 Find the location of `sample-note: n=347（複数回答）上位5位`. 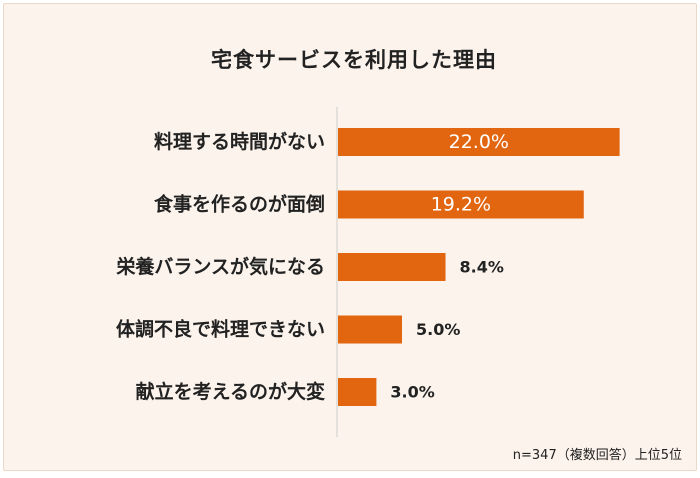

sample-note: n=347（複数回答）上位5位 is located at coordinates (597, 455).